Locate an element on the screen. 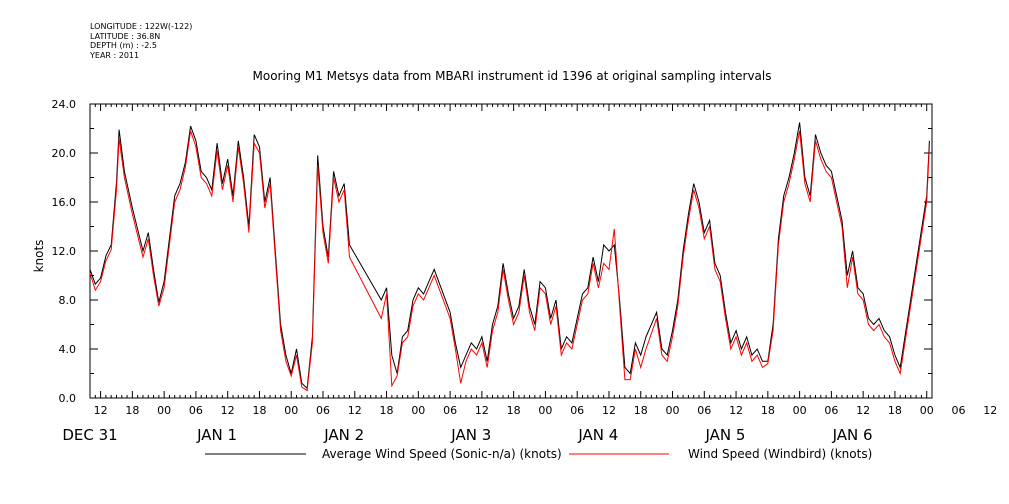 The image size is (1009, 504). x-day-label: JAN 5 is located at coordinates (724, 435).